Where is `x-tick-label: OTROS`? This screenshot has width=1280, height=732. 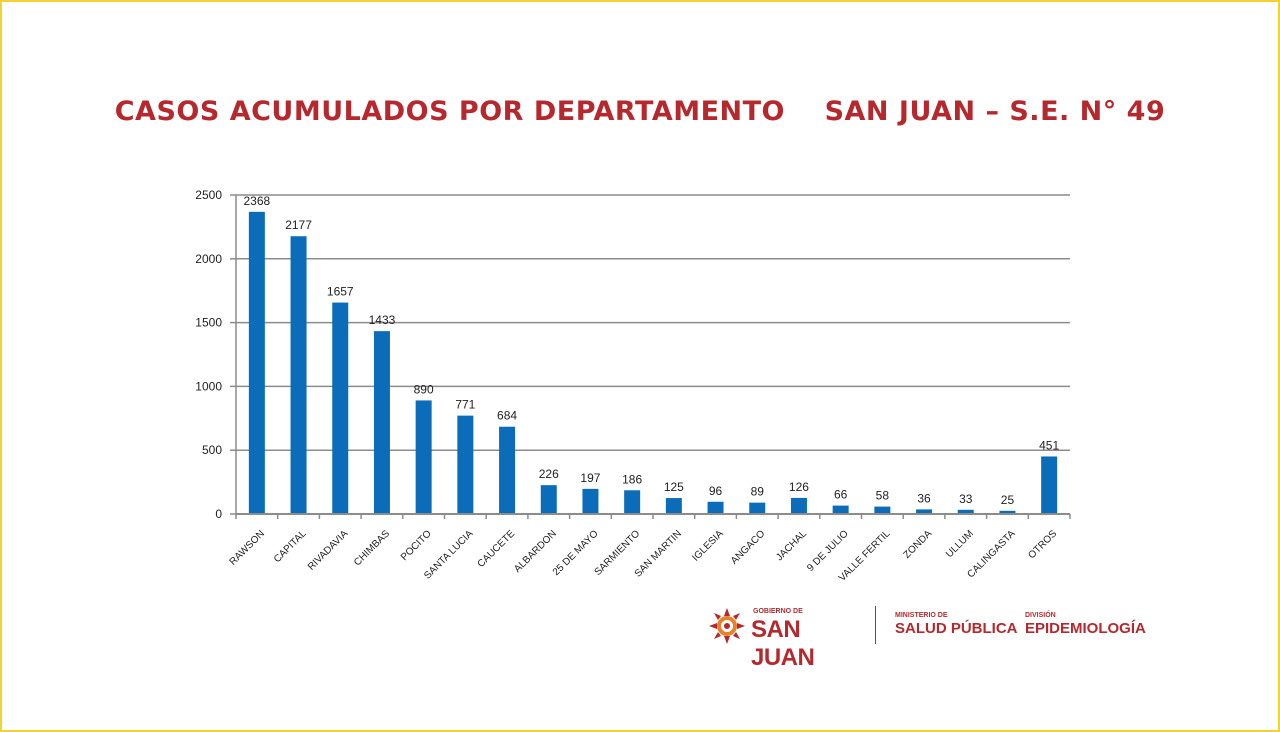
x-tick-label: OTROS is located at coordinates (1042, 544).